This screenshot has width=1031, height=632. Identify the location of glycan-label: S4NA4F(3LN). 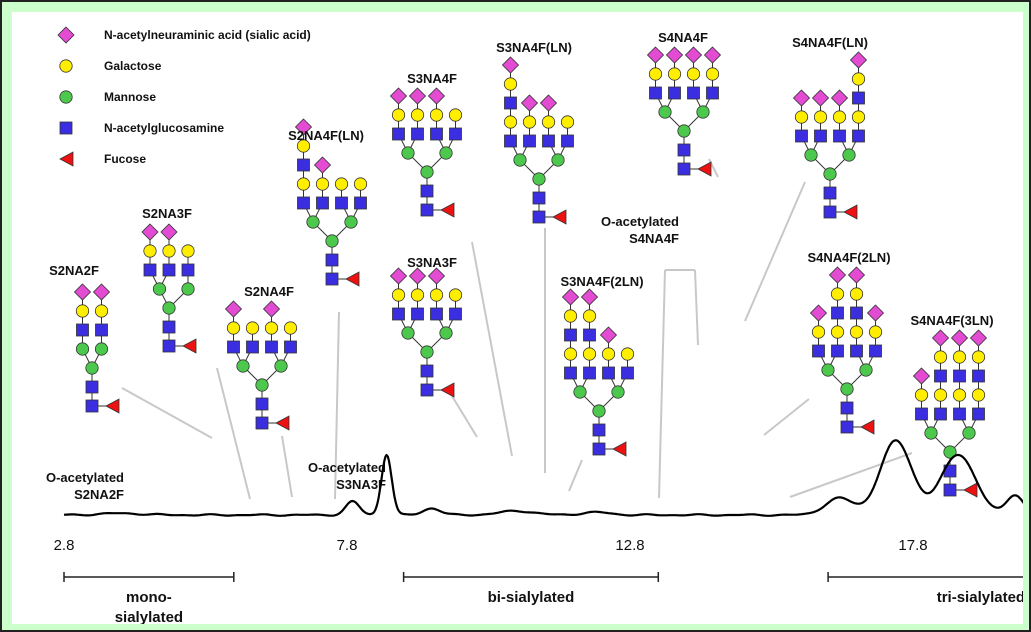
(951, 320).